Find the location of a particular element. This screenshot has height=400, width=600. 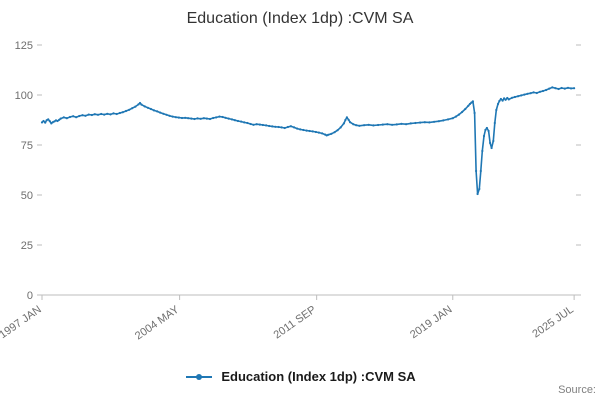

y-tick-label: 125 is located at coordinates (24, 46).